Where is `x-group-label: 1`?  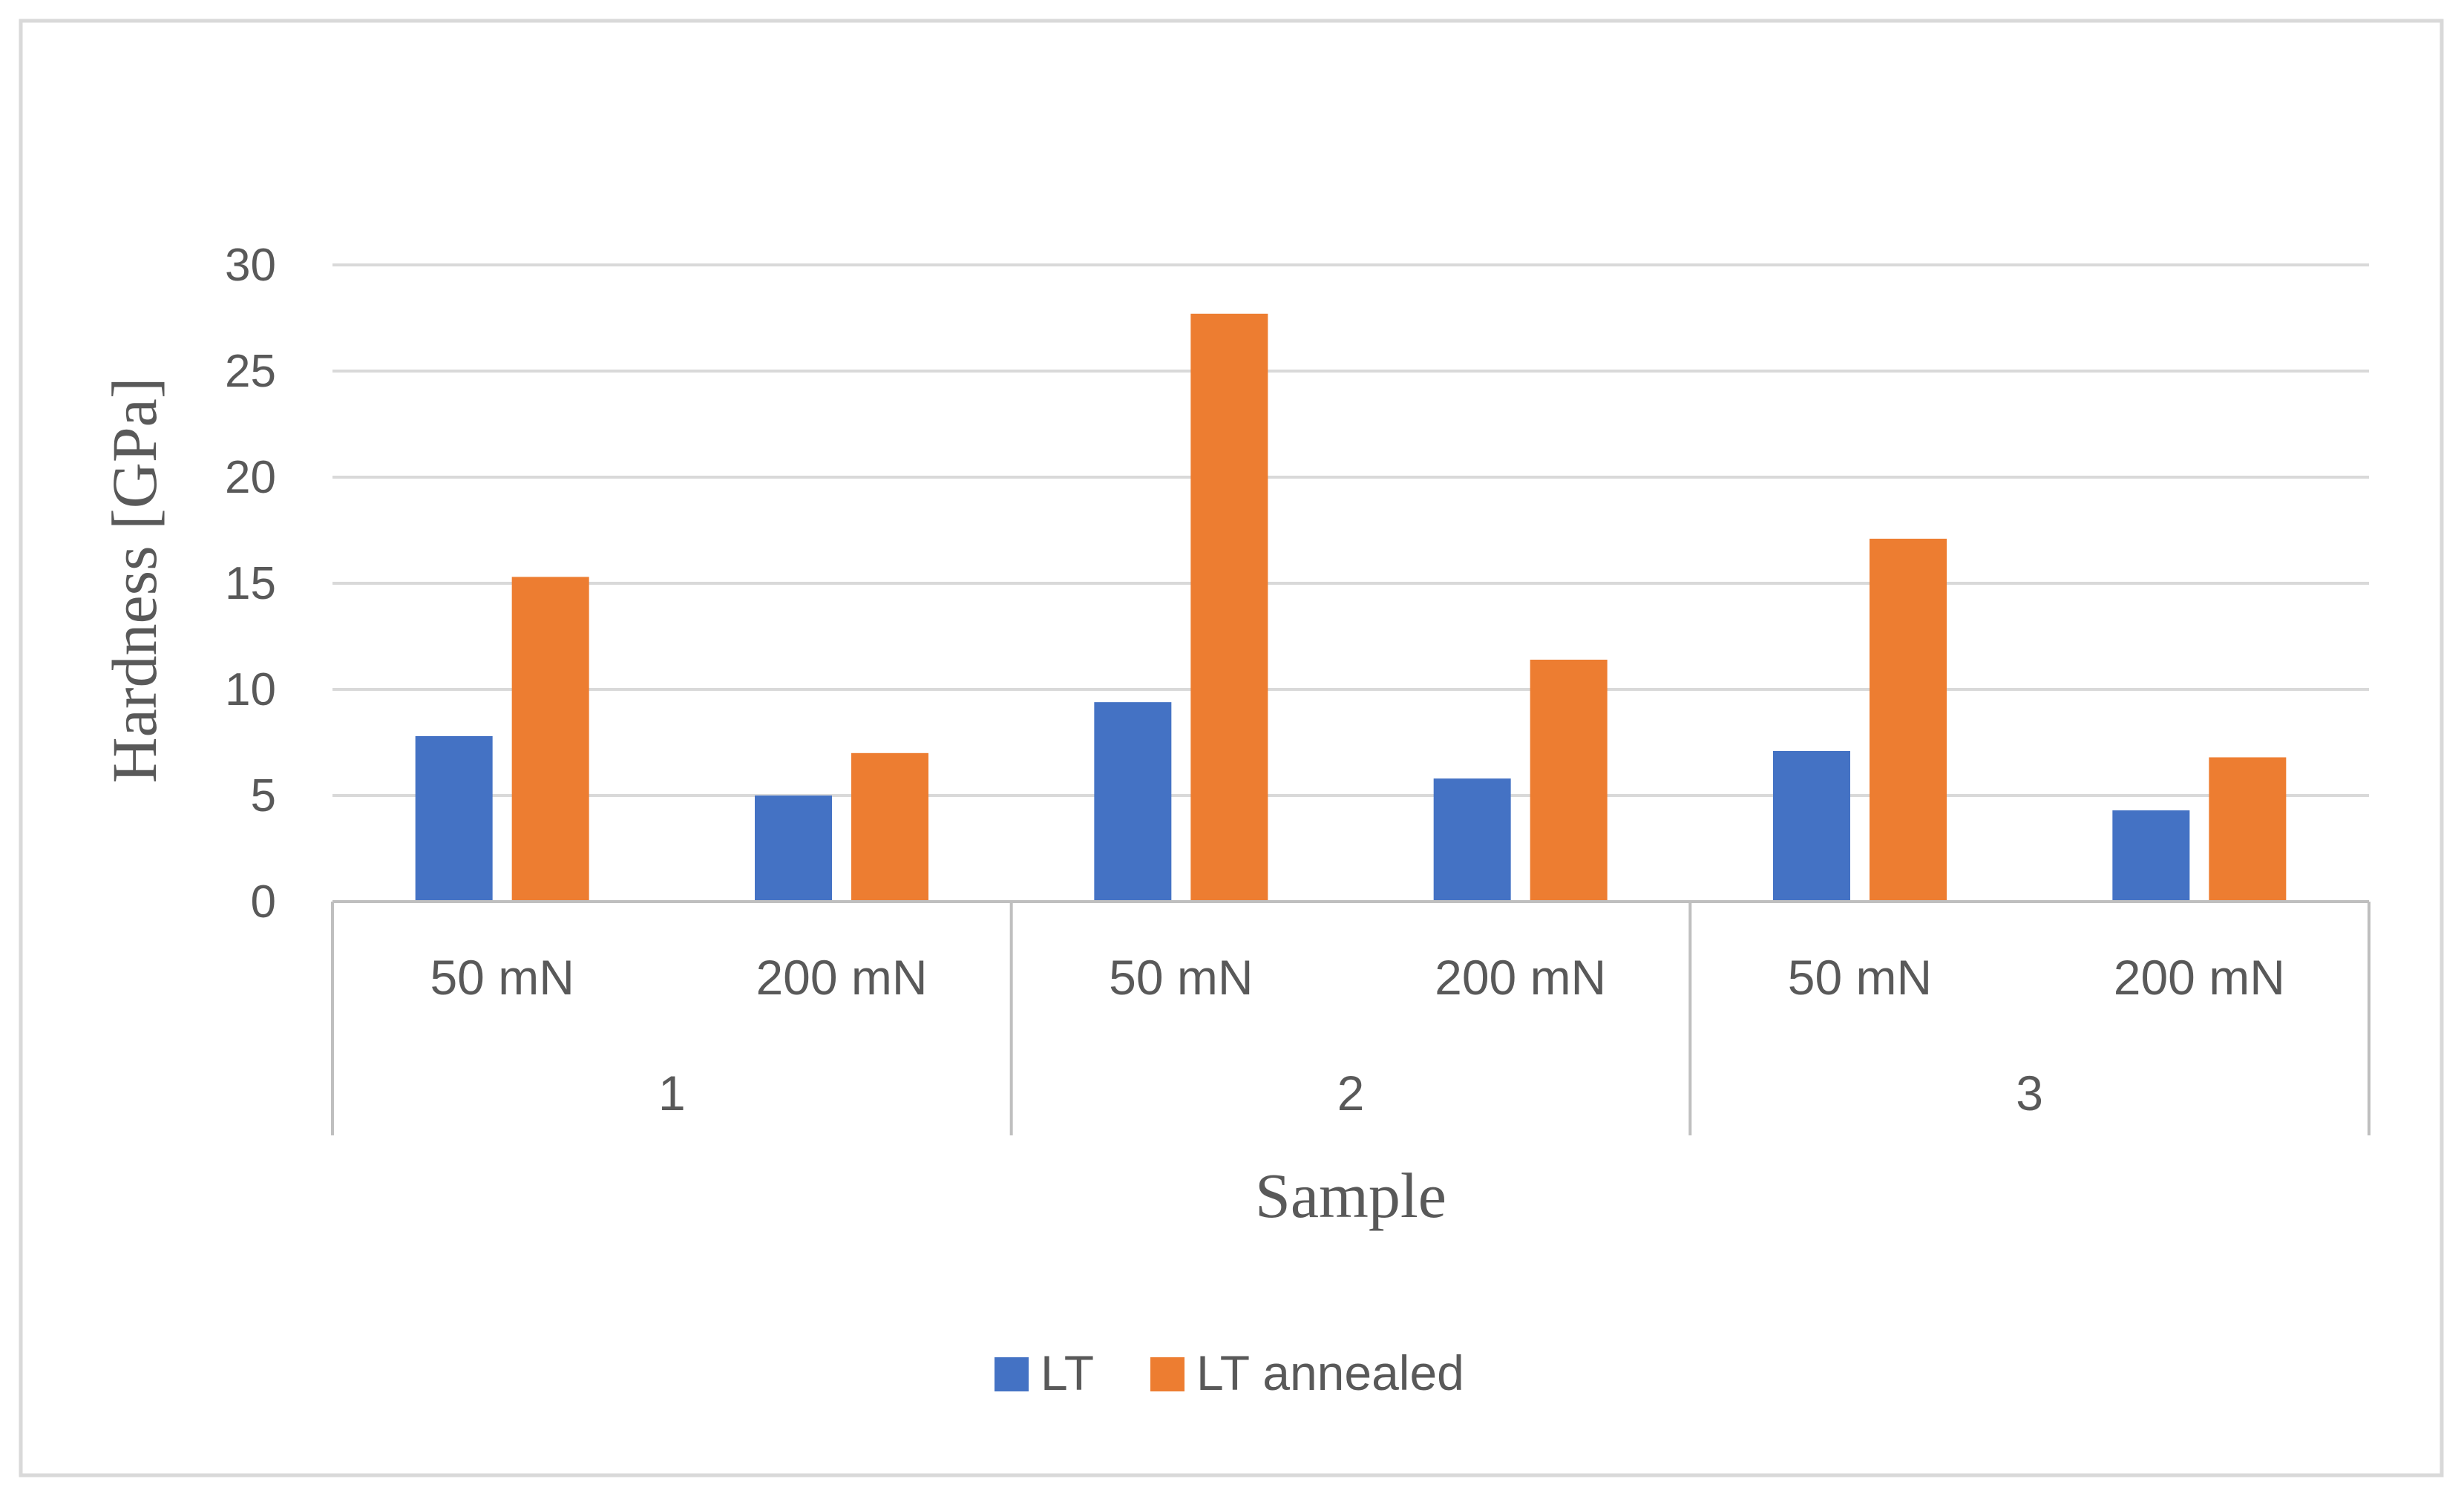 x-group-label: 1 is located at coordinates (672, 1093).